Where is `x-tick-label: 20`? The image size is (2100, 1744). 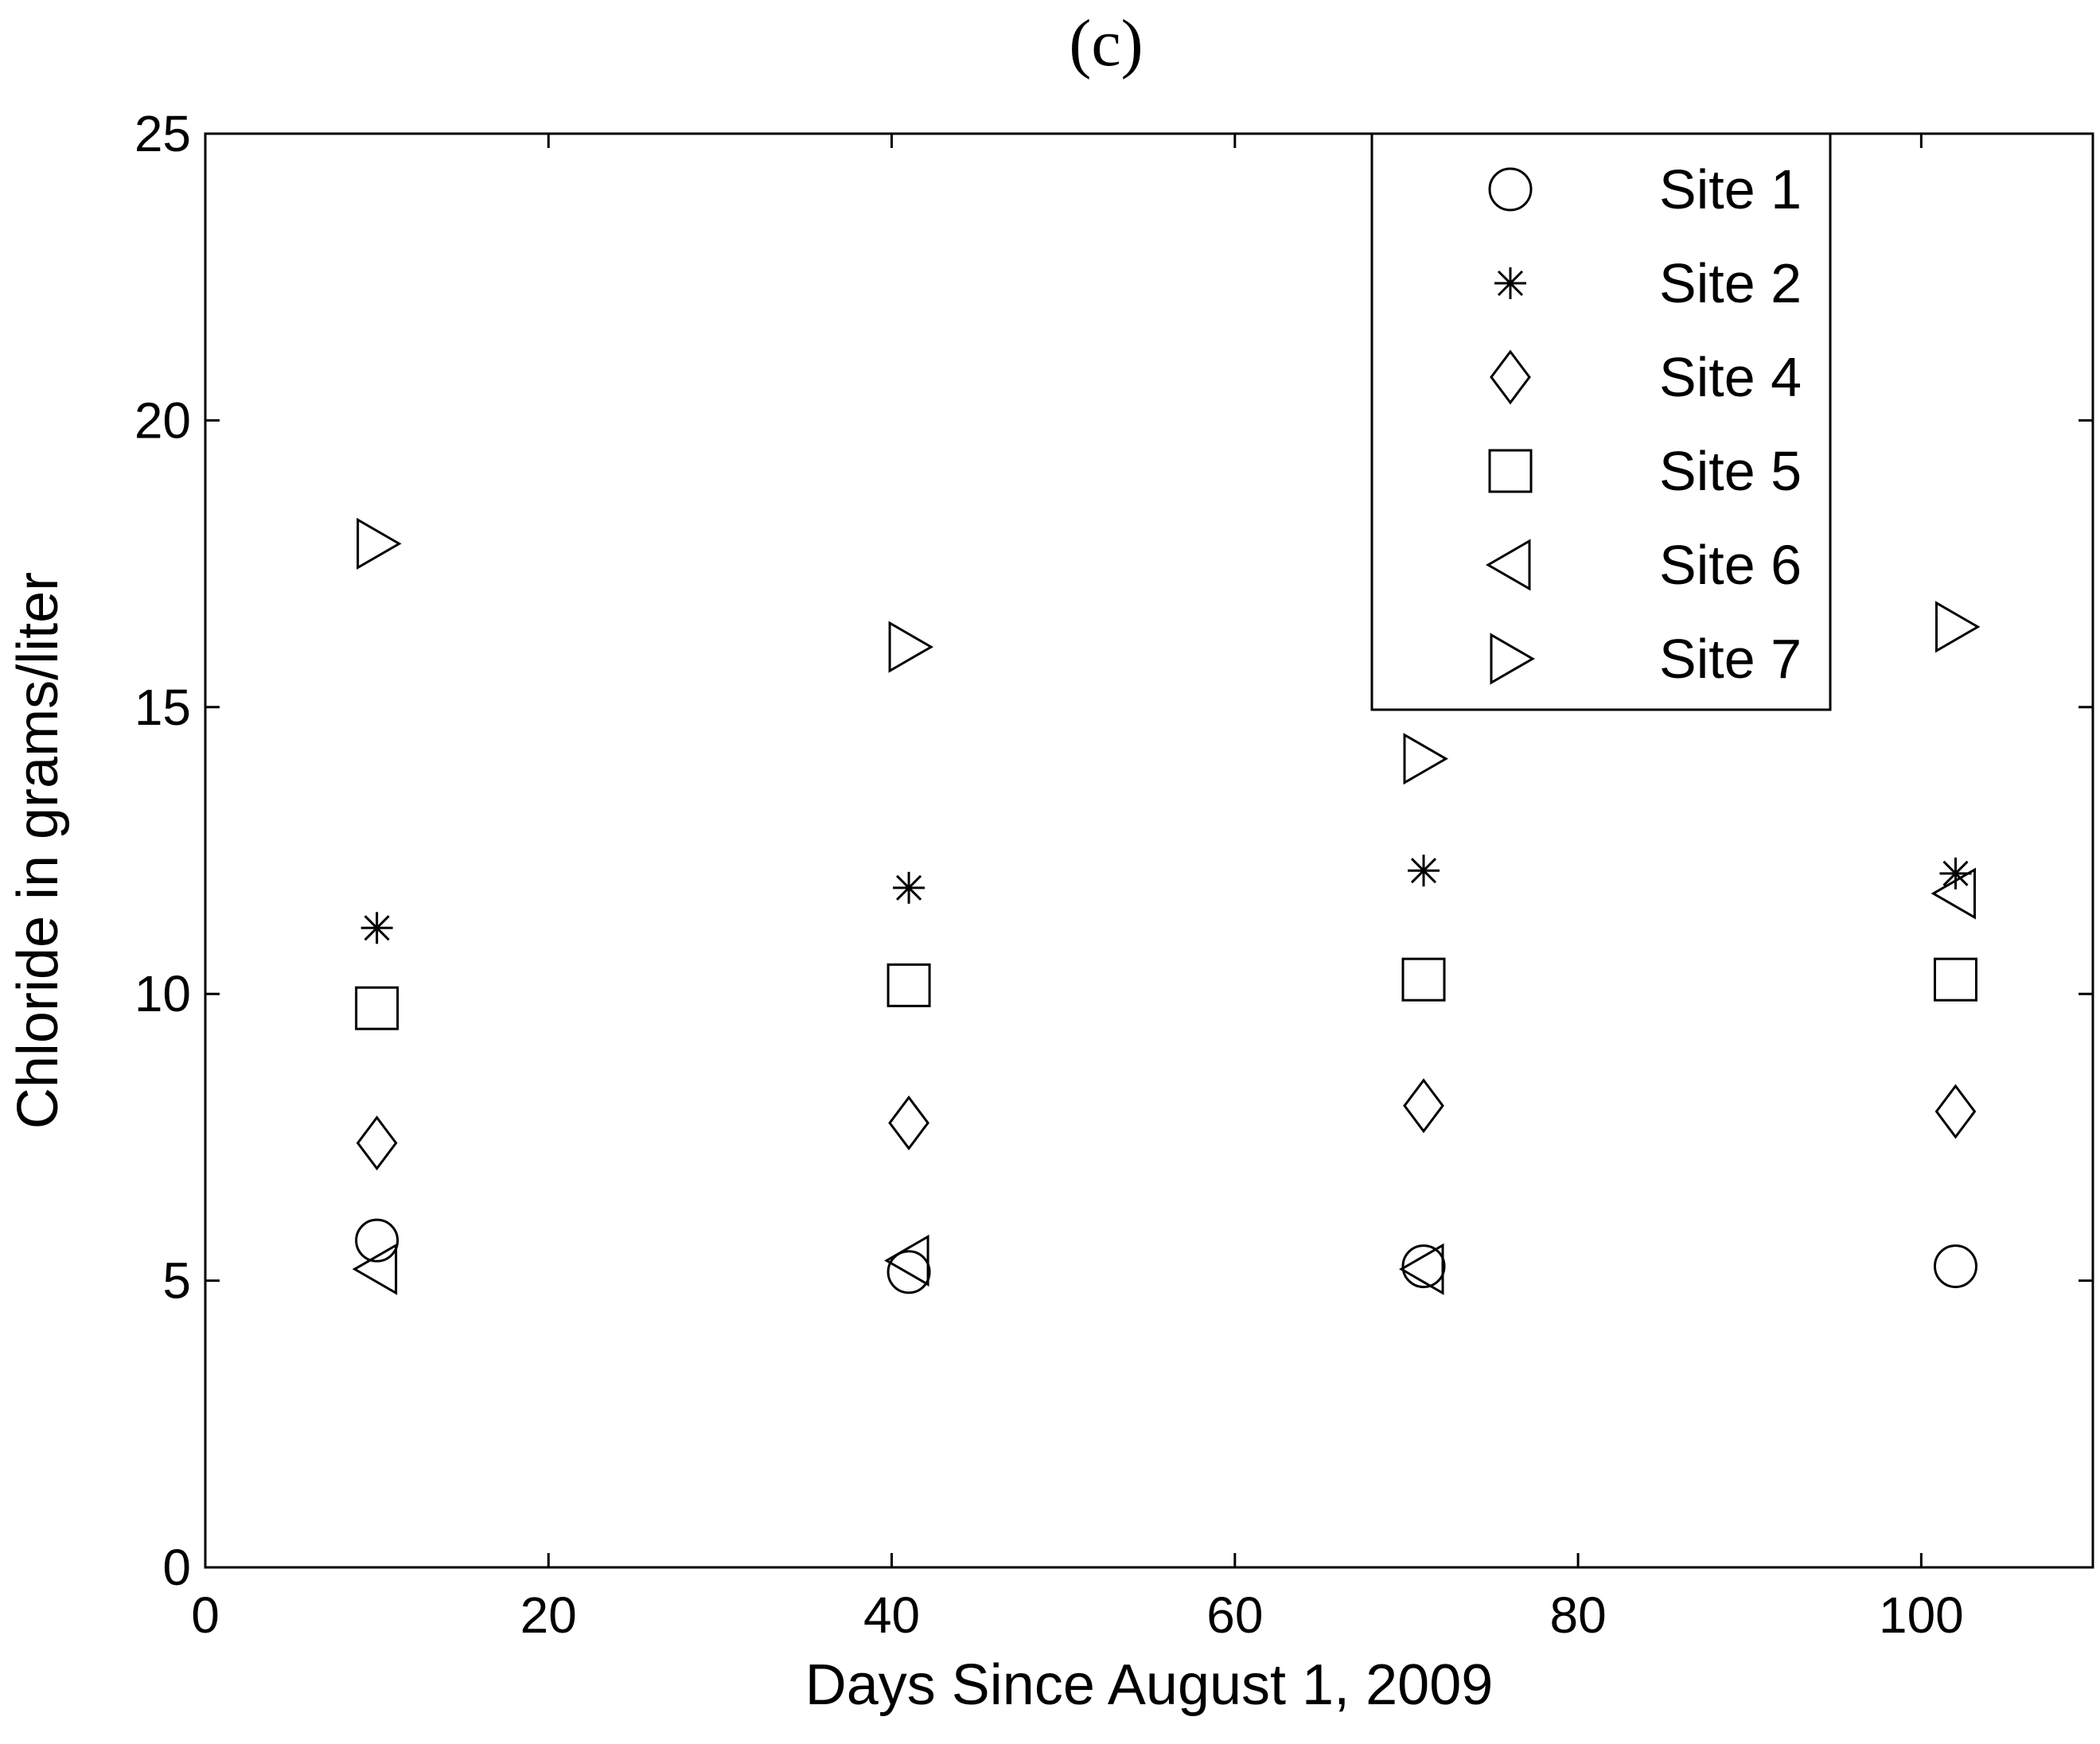
x-tick-label: 20 is located at coordinates (548, 1615).